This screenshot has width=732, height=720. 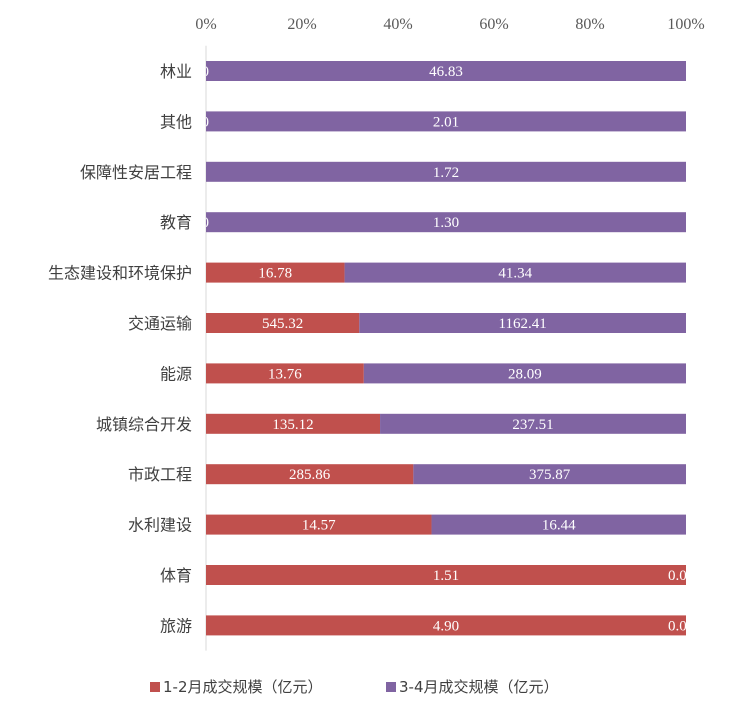 What do you see at coordinates (144, 424) in the screenshot?
I see `category-label: 城镇综合开发` at bounding box center [144, 424].